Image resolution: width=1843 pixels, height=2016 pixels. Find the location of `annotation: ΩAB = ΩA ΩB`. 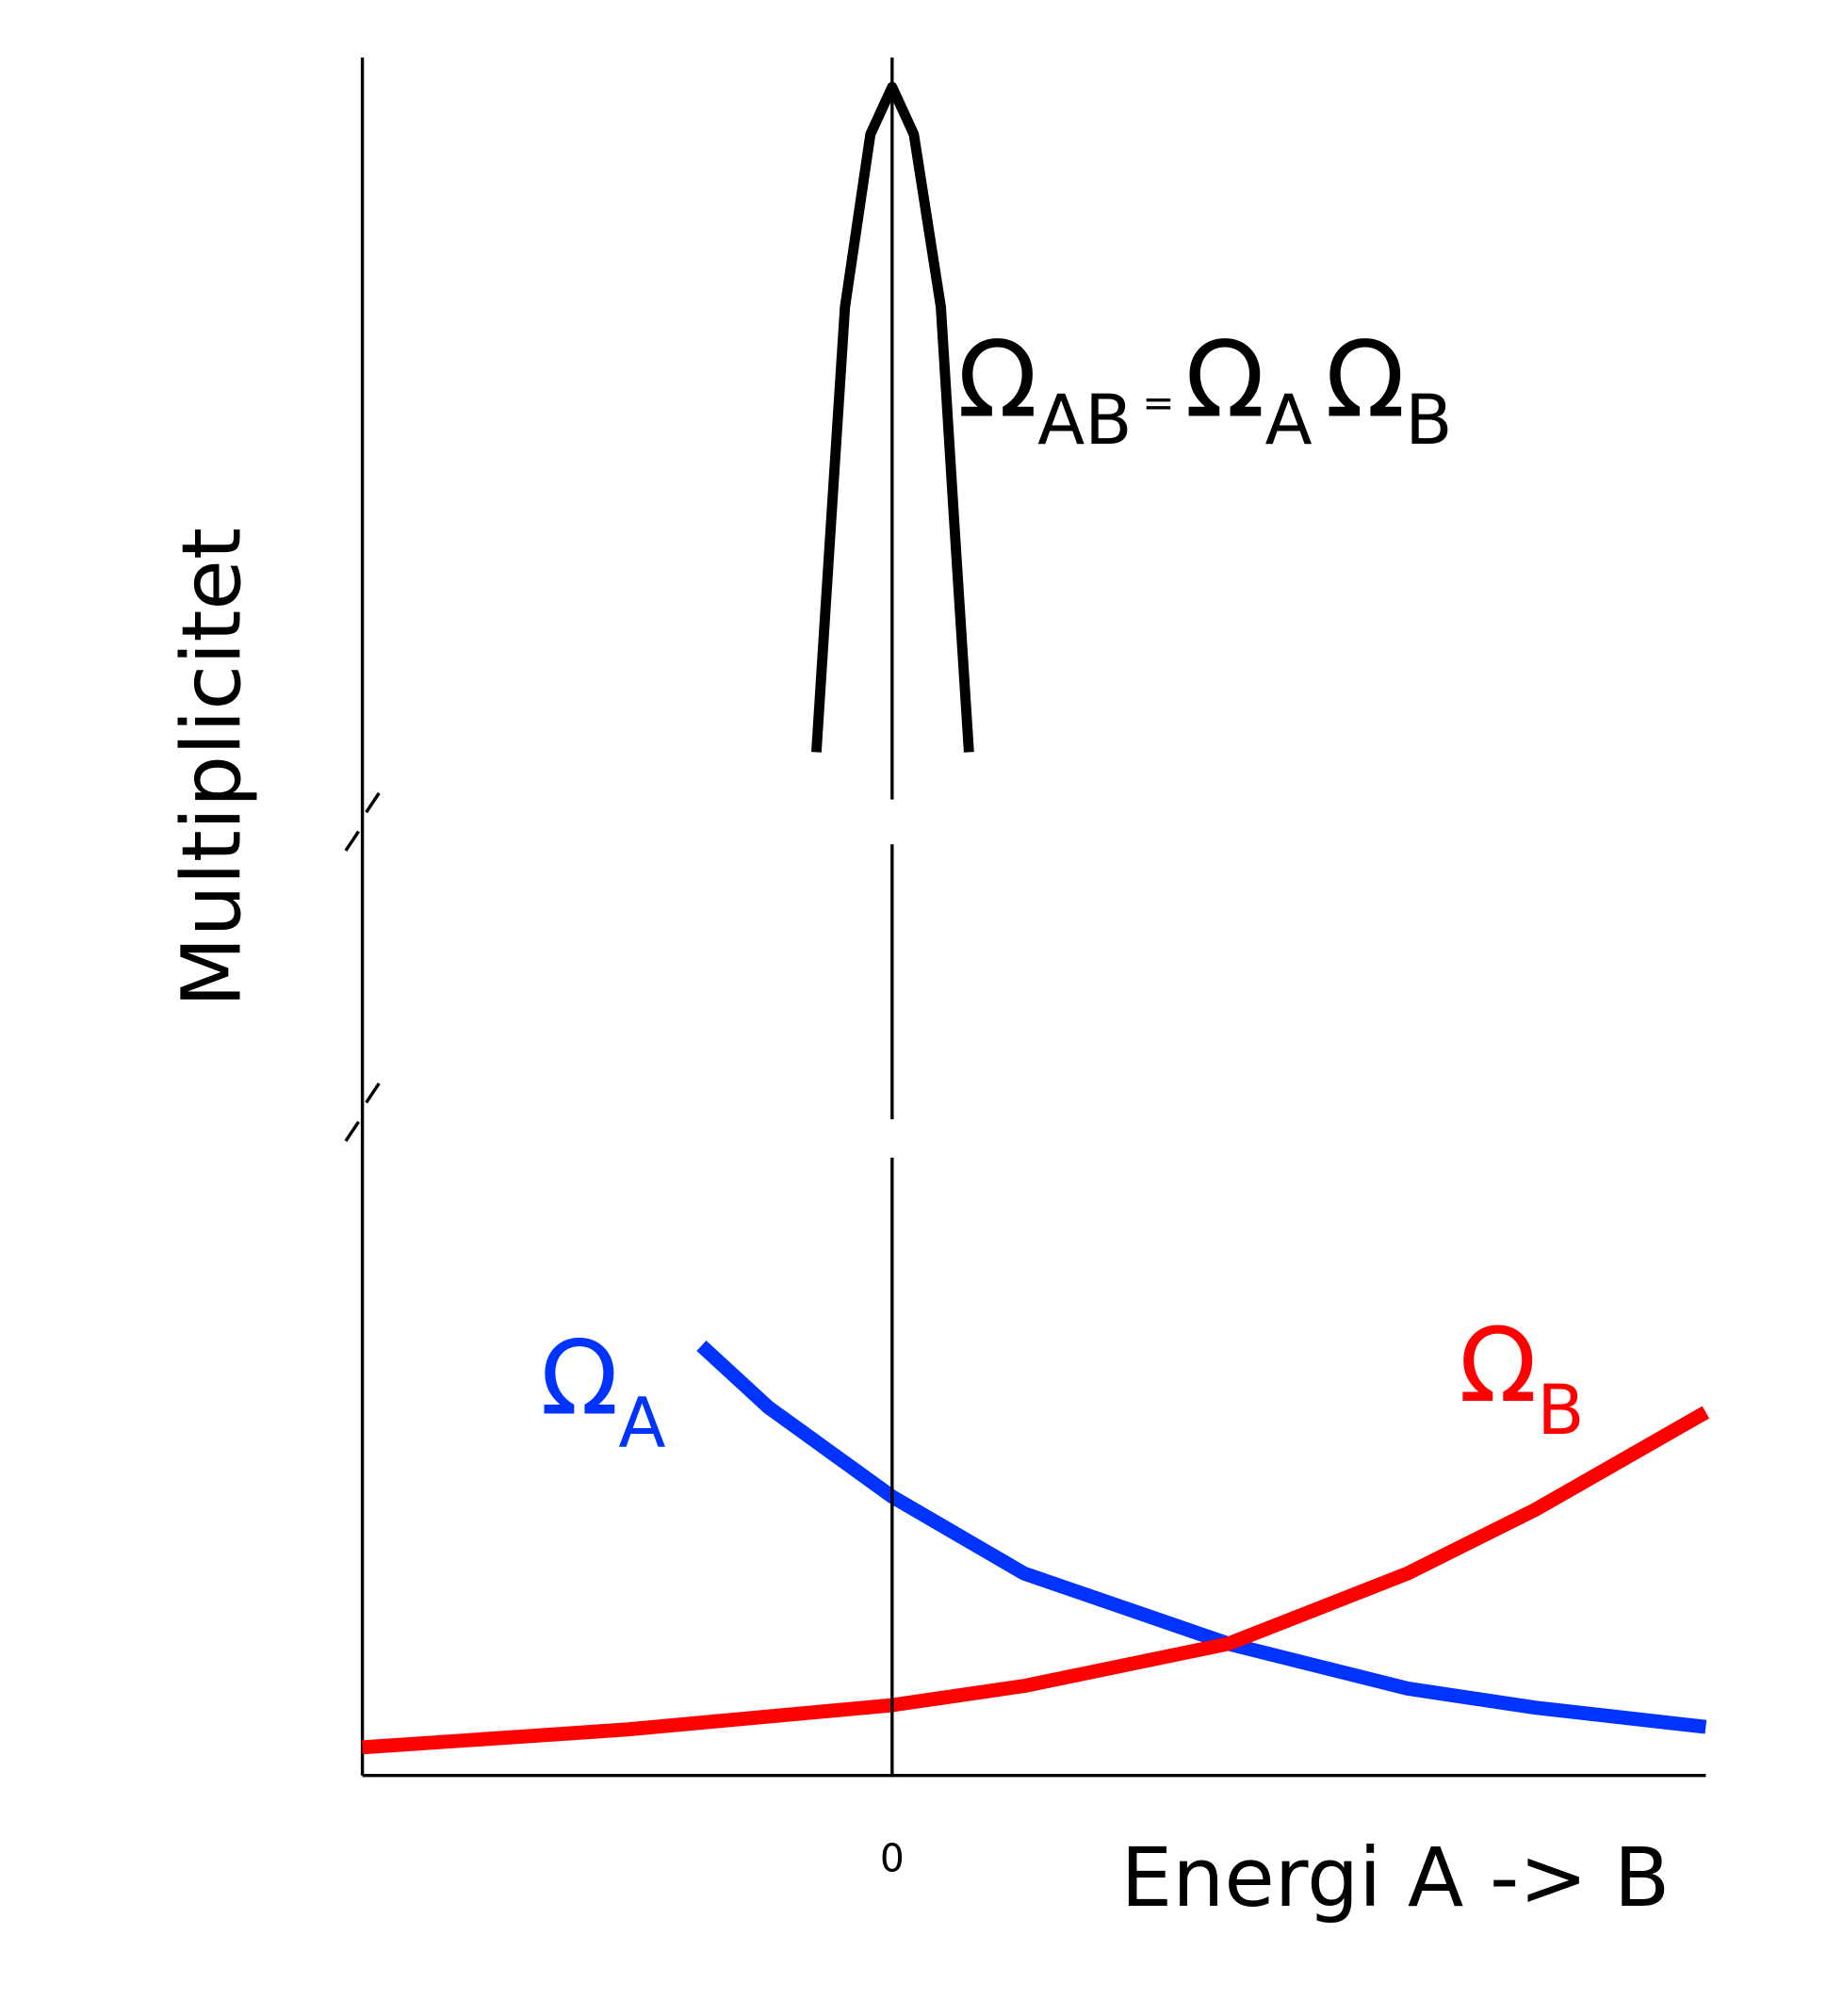

annotation: ΩAB = ΩA ΩB is located at coordinates (1205, 390).